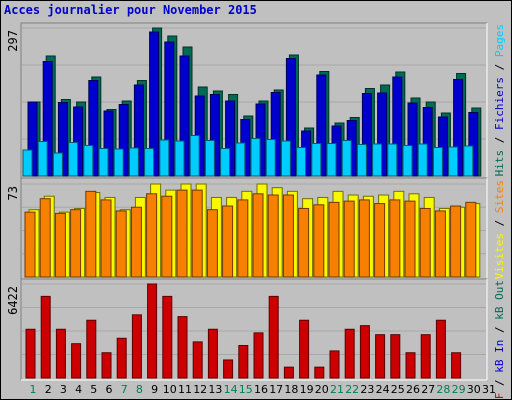 Image resolution: width=512 pixels, height=400 pixels. Describe the element at coordinates (291, 389) in the screenshot. I see `x-tick-label: 18` at that location.